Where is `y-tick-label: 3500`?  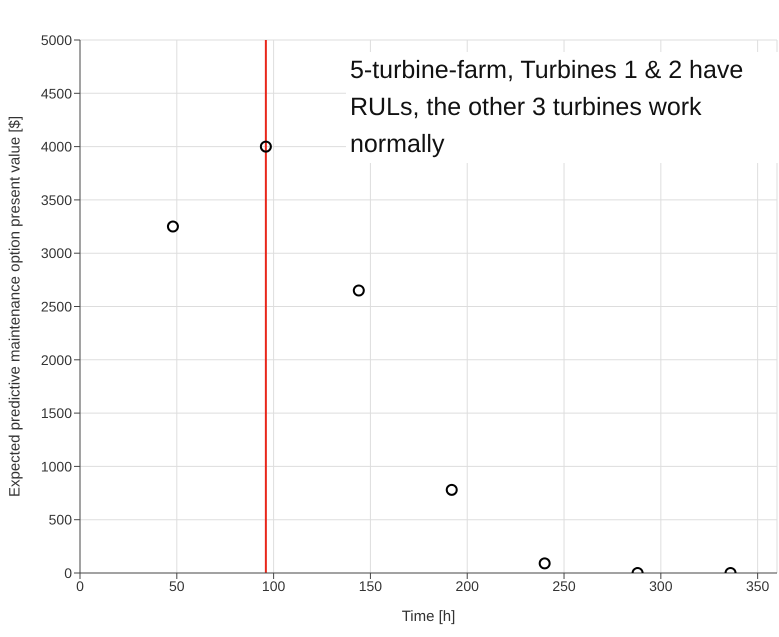
y-tick-label: 3500 is located at coordinates (56, 200).